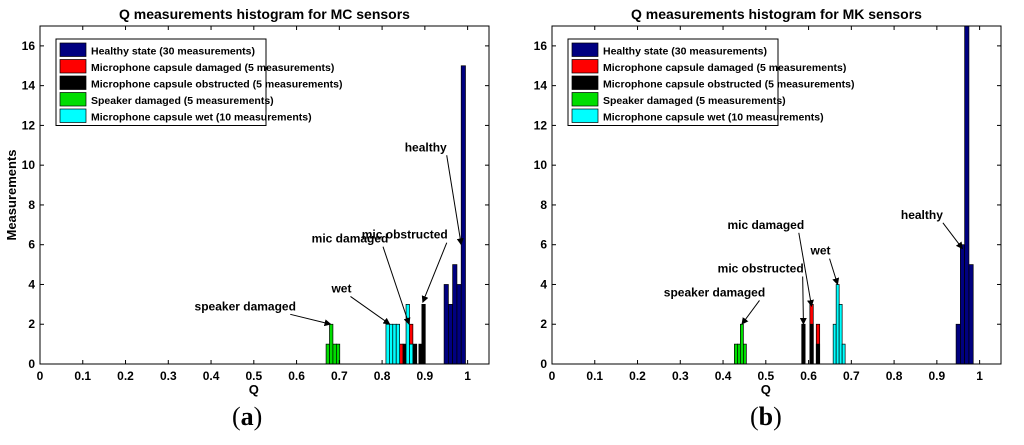 This screenshot has width=1024, height=445. What do you see at coordinates (405, 235) in the screenshot?
I see `annotation-label: mic obstructed` at bounding box center [405, 235].